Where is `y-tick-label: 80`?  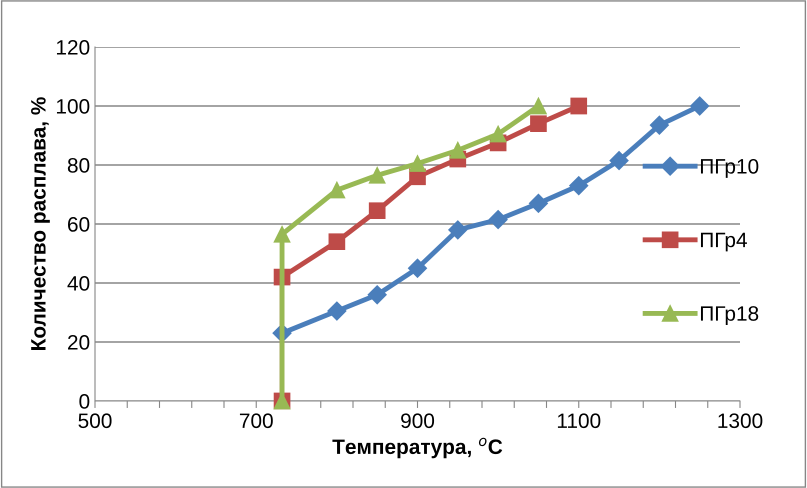 y-tick-label: 80 is located at coordinates (79, 165).